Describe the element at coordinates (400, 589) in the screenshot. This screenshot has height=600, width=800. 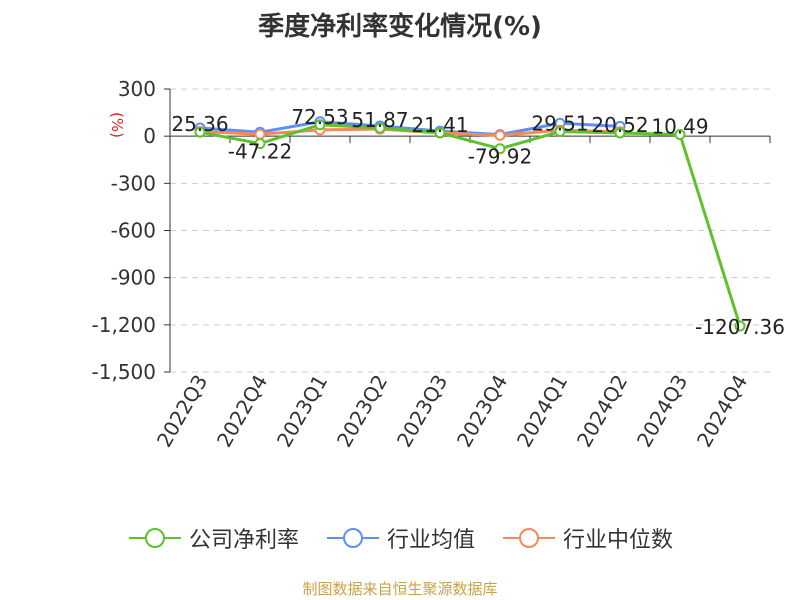
I see `source-note: 制图数据来自恒生聚源数据库` at that location.